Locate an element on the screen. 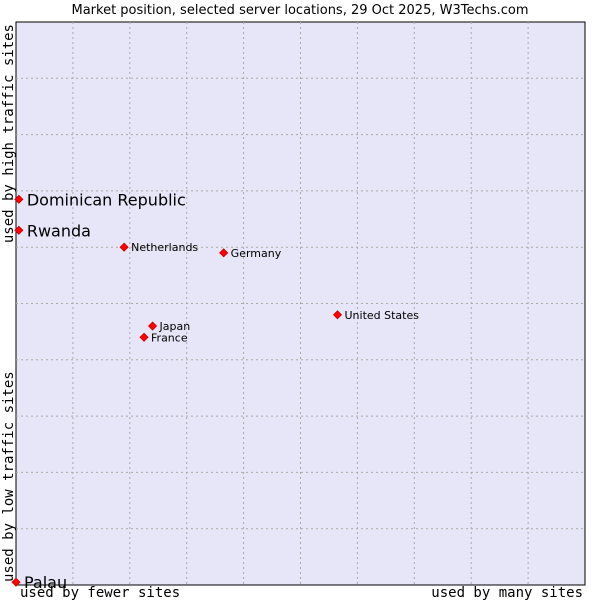 This screenshot has width=600, height=600. data-point-rwanda is located at coordinates (19, 230).